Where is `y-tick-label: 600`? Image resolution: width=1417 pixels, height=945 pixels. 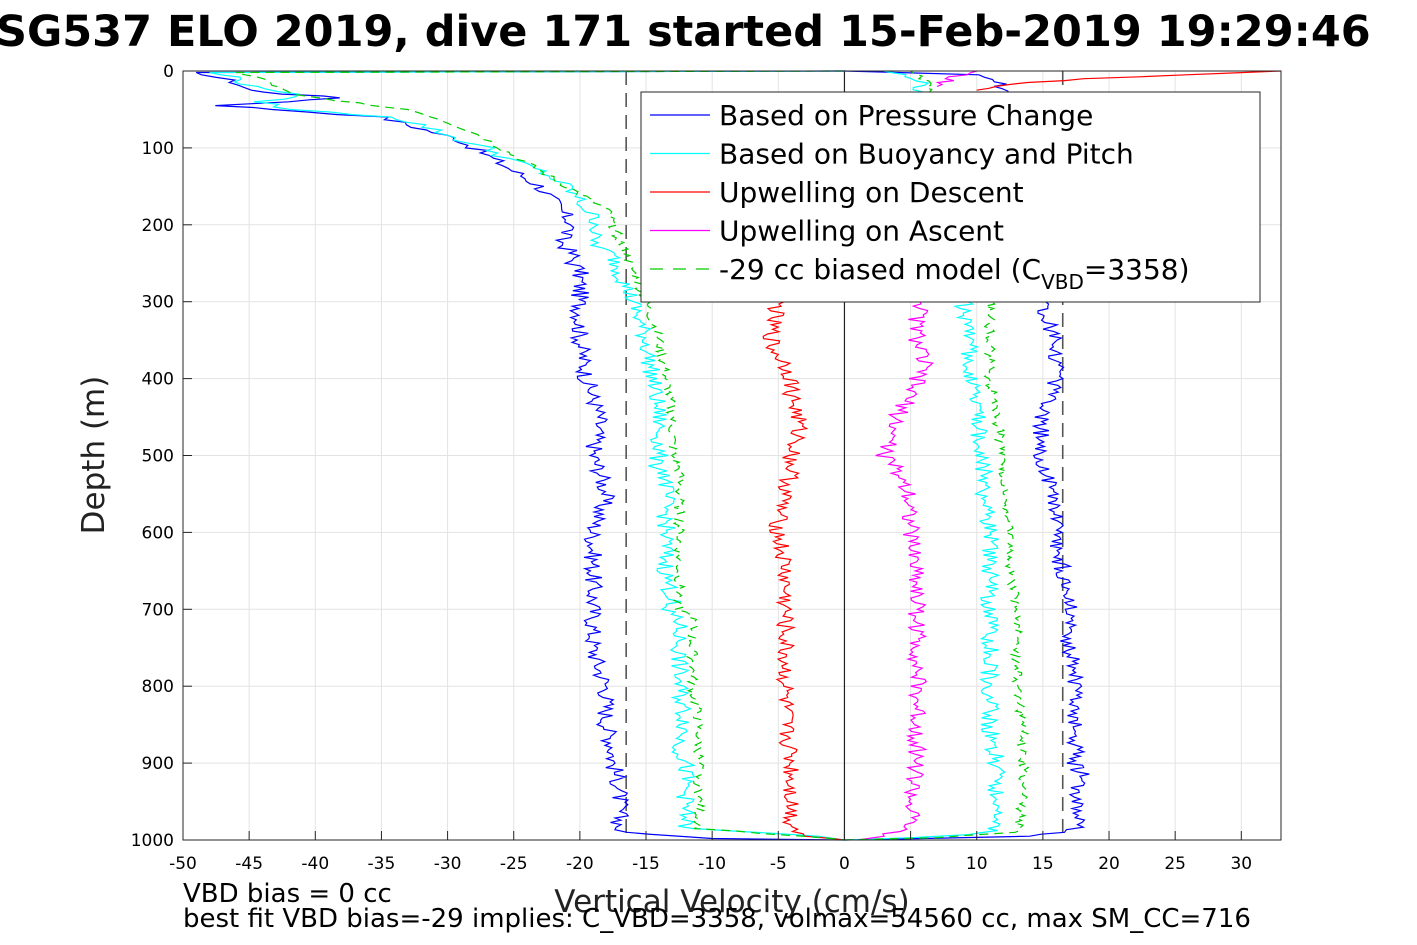 y-tick-label: 600 is located at coordinates (158, 533).